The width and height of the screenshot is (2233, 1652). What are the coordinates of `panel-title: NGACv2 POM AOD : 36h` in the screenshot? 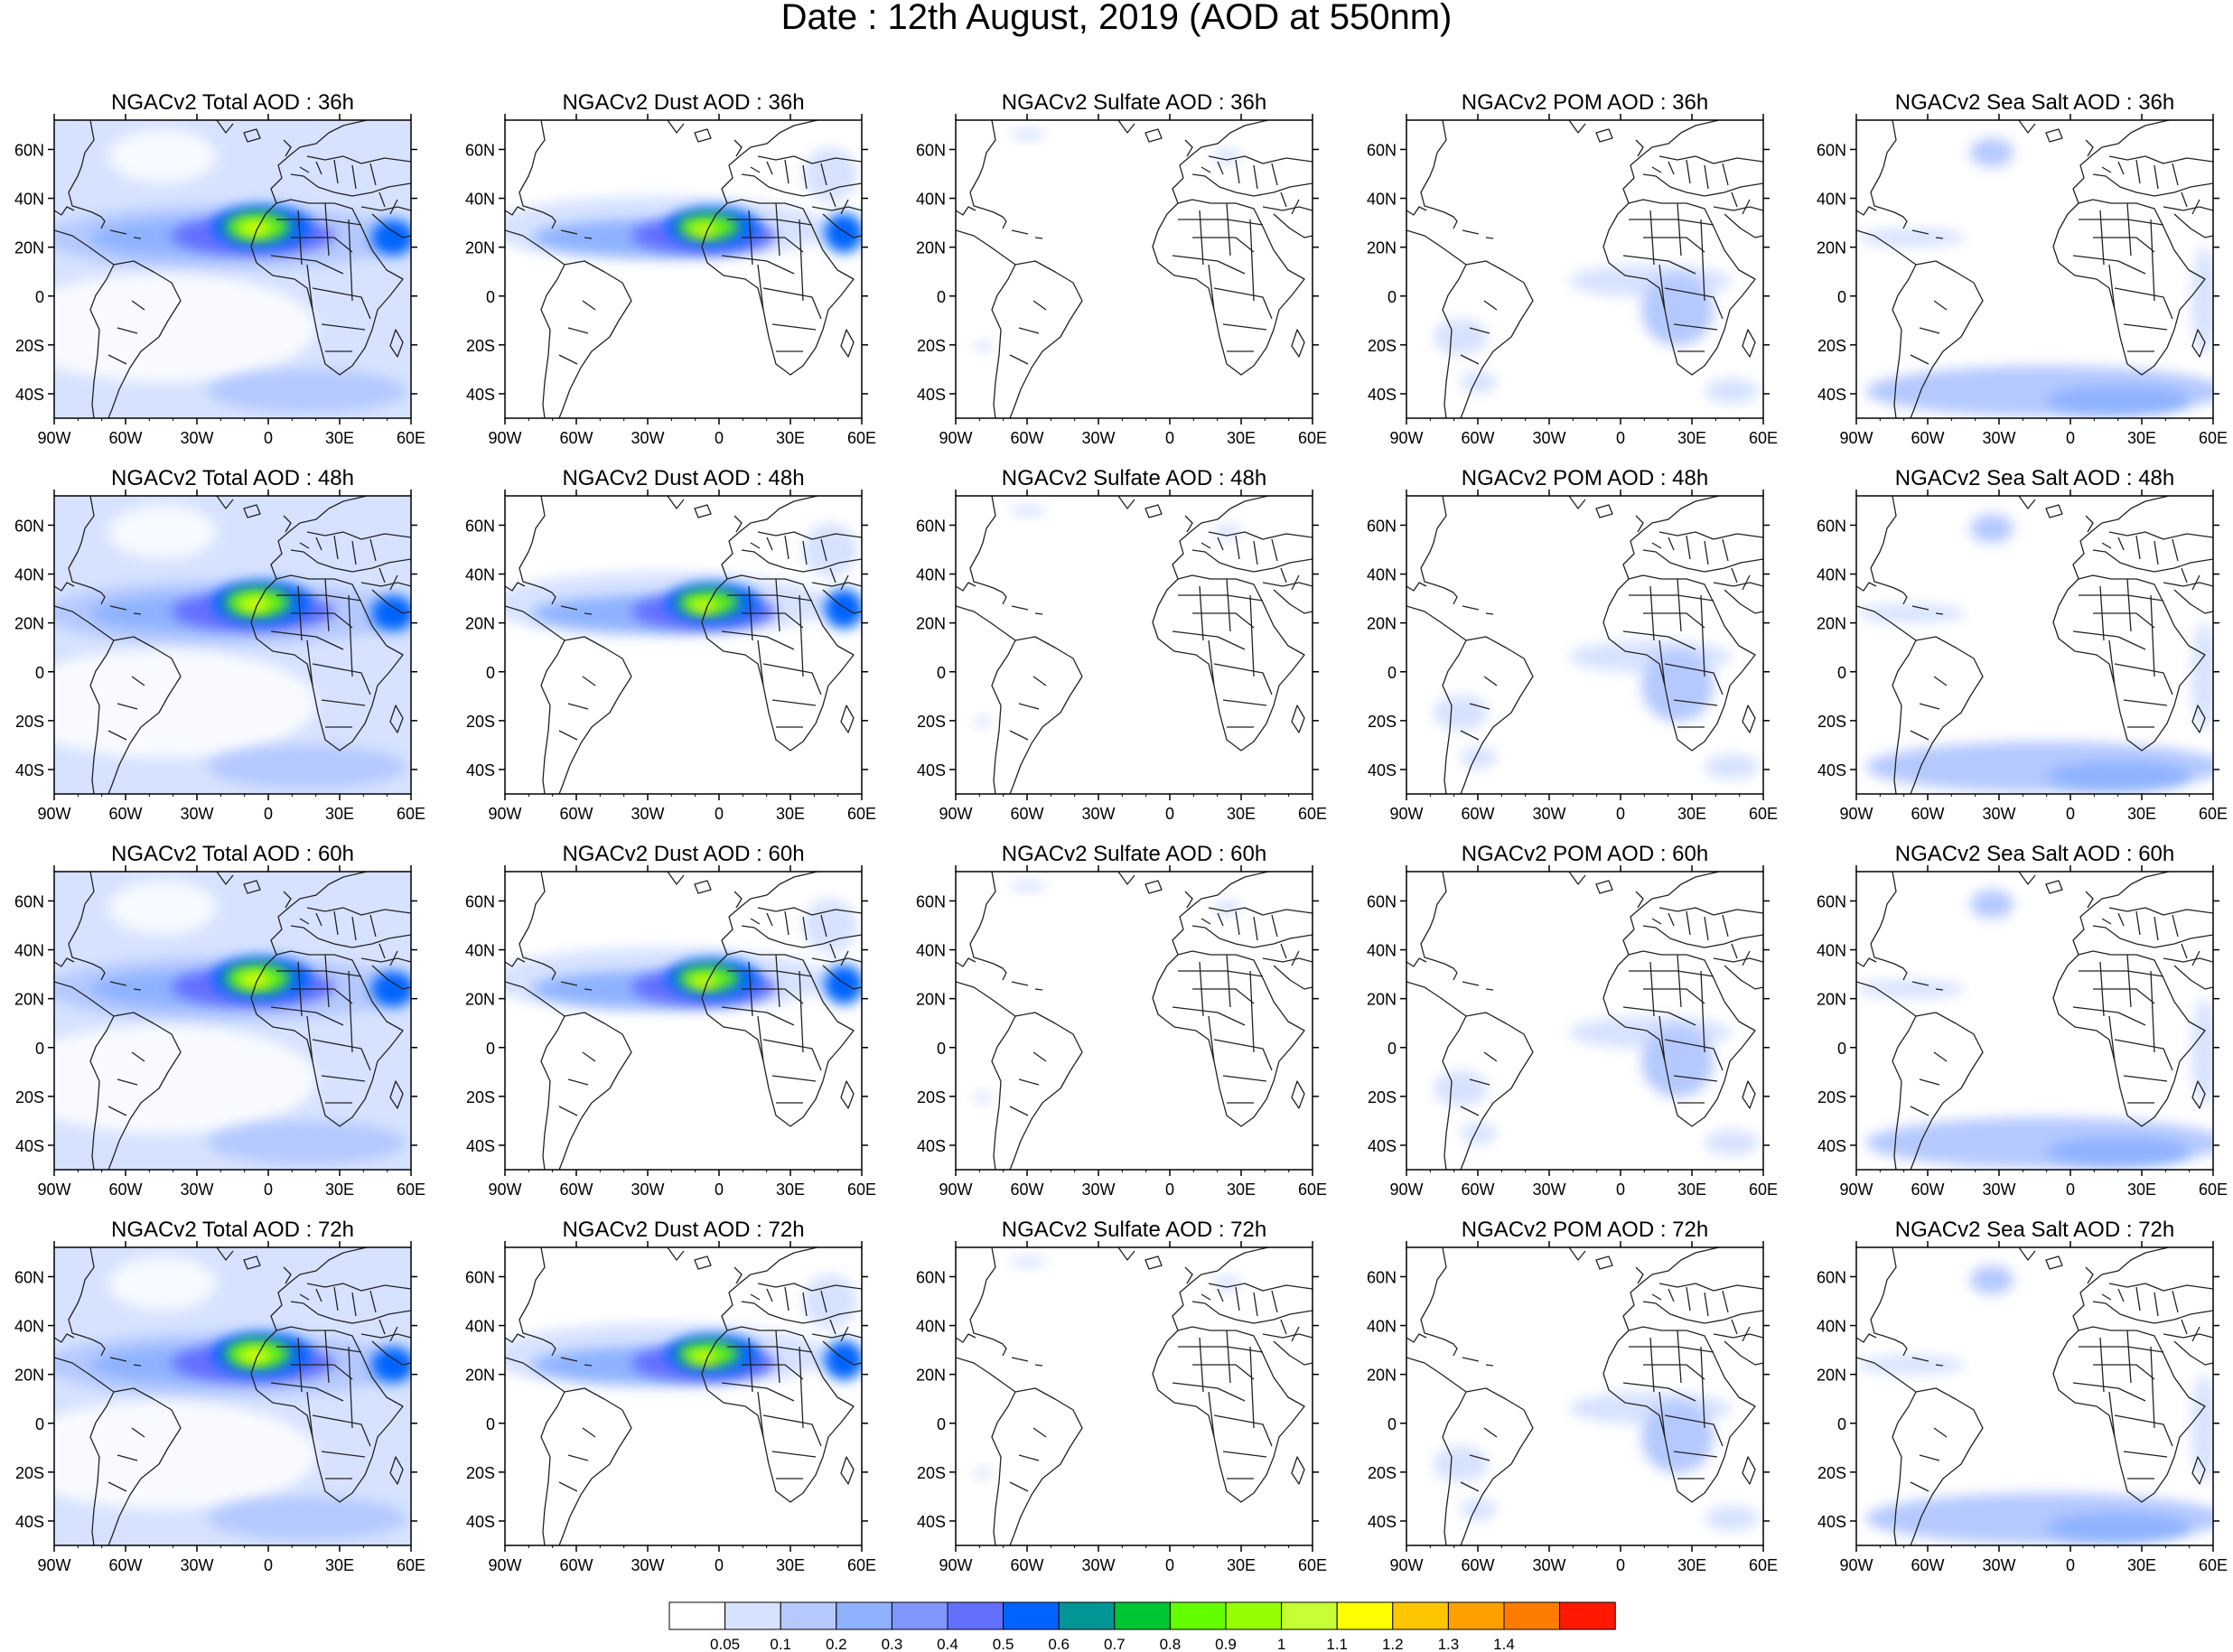 It's located at (1585, 102).